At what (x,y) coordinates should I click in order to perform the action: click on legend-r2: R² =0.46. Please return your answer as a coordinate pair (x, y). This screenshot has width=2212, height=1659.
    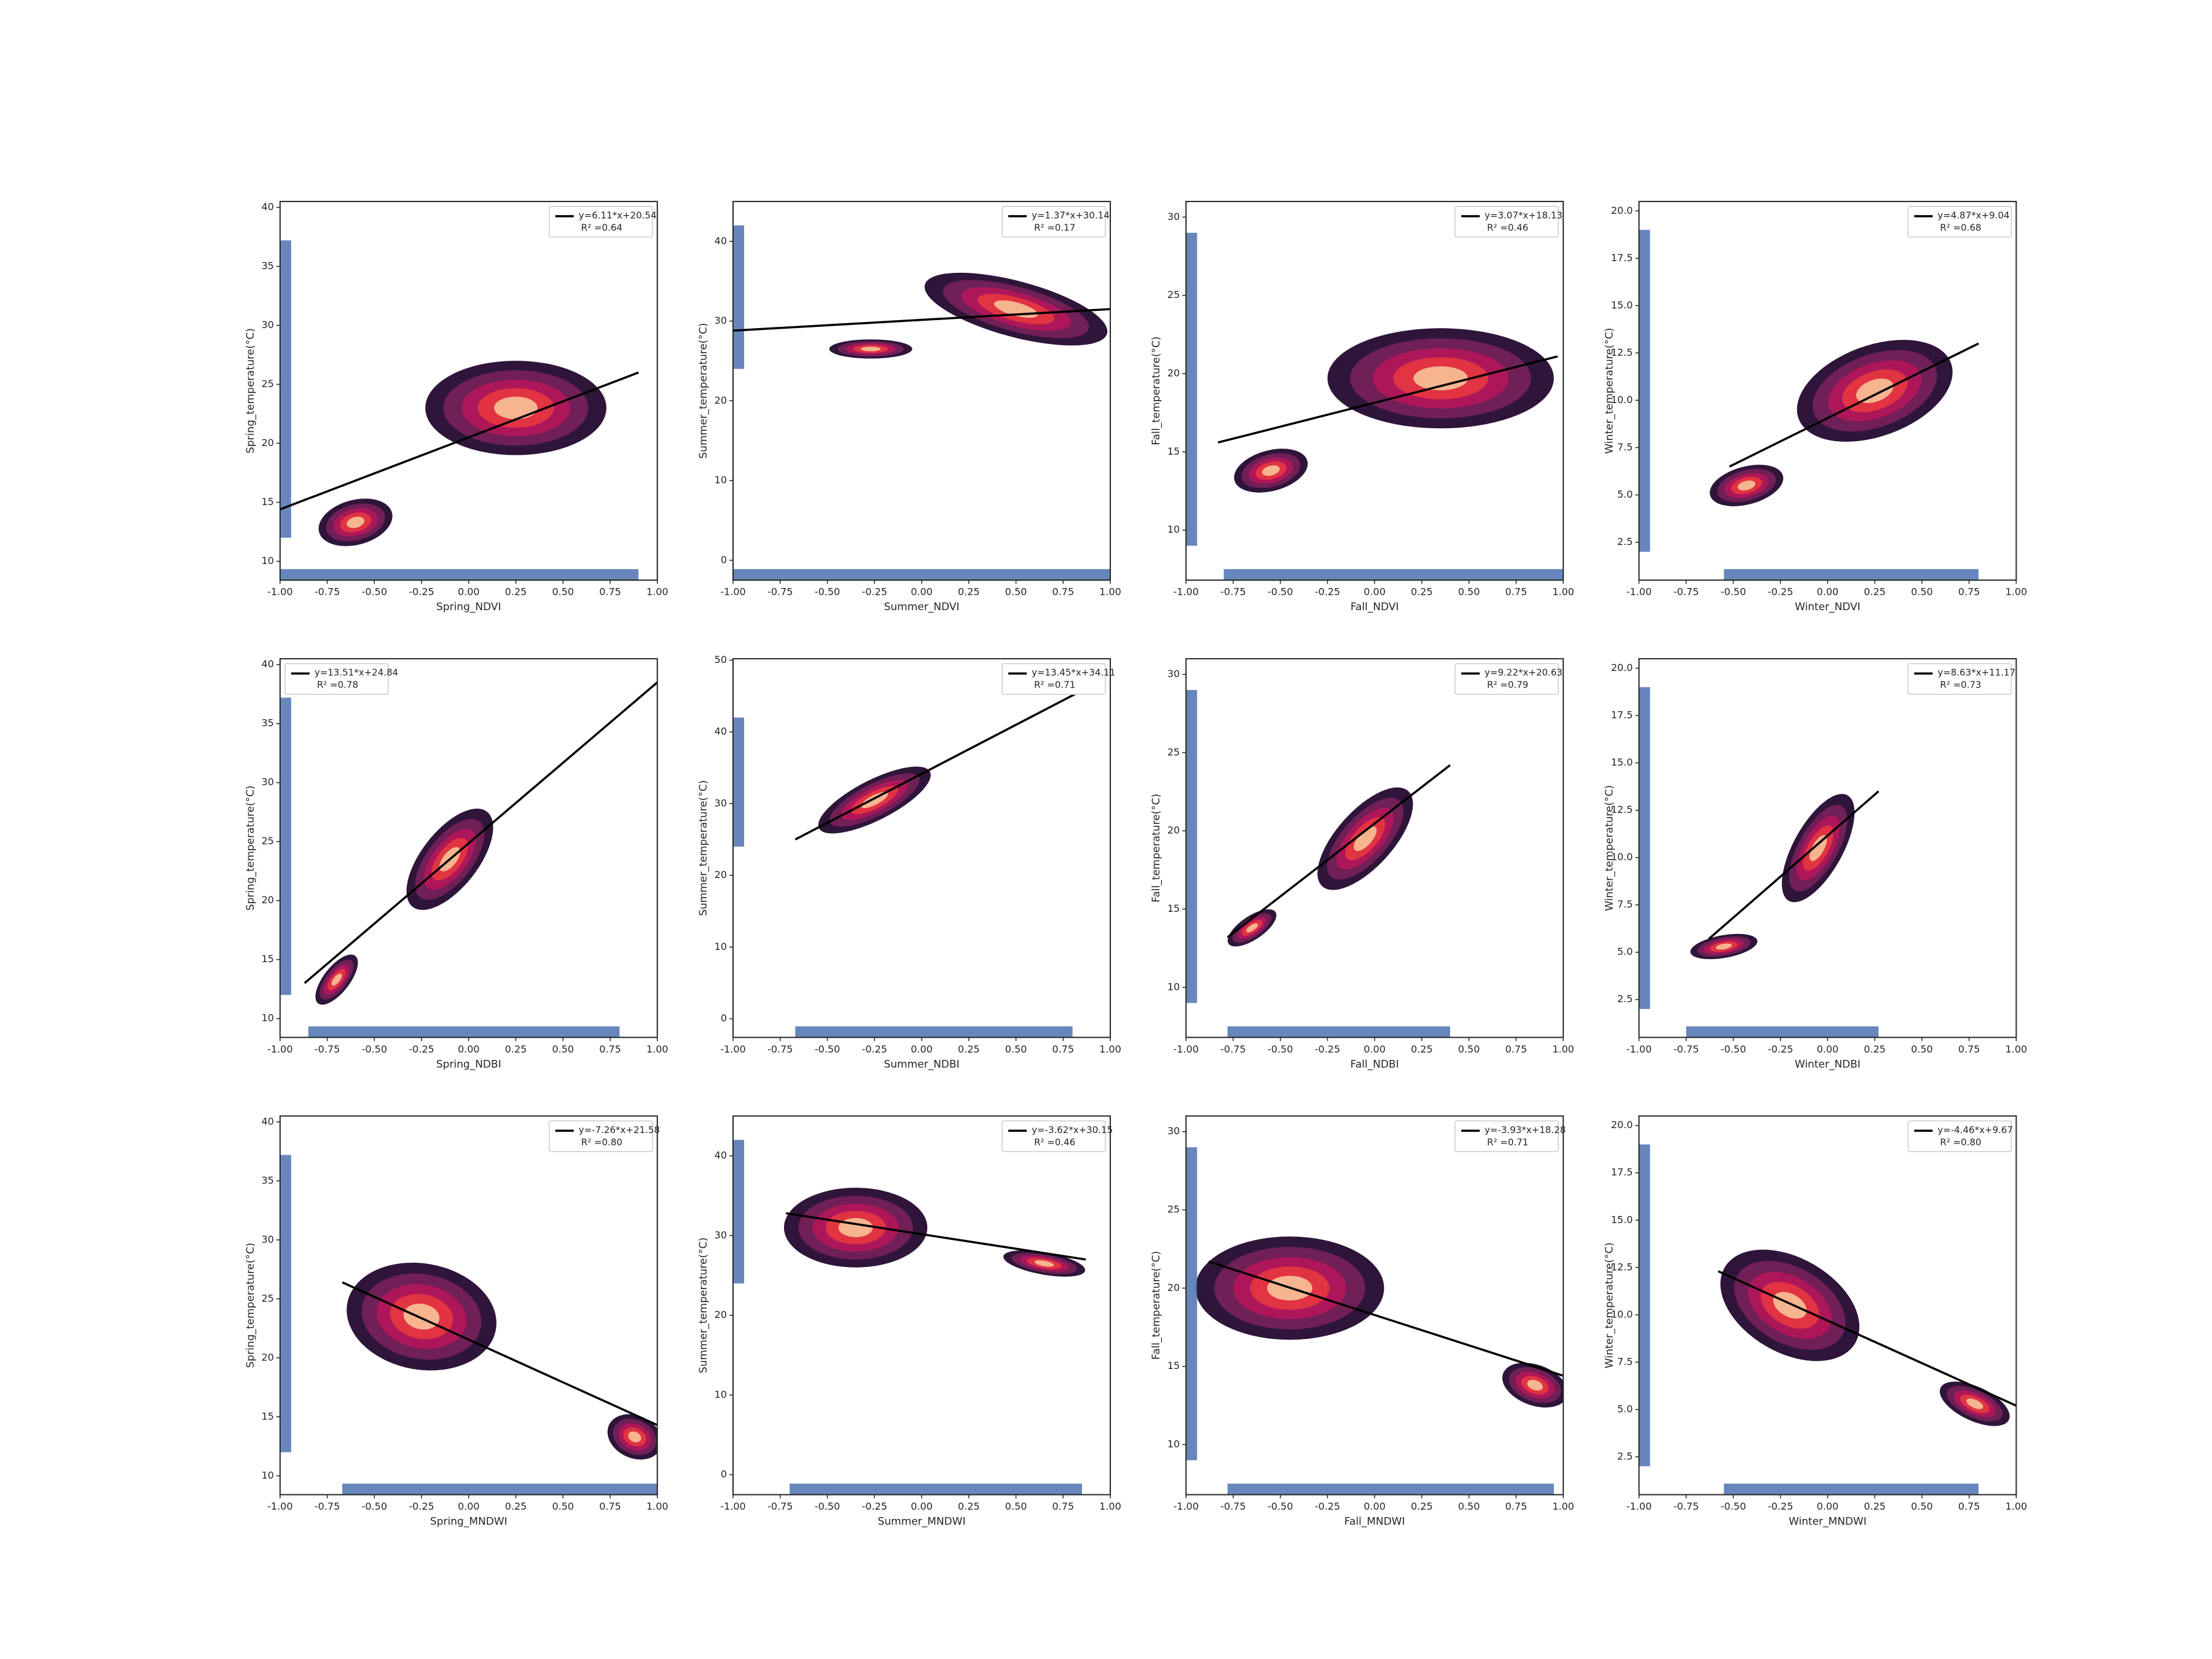
    Looking at the image, I should click on (1507, 227).